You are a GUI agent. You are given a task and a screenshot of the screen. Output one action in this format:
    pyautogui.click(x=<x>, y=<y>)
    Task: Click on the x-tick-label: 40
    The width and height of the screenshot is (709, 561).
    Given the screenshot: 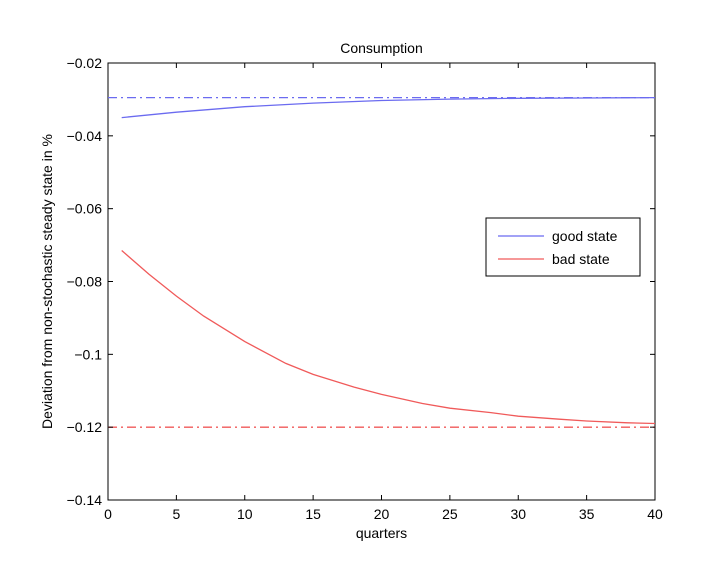 What is the action you would take?
    pyautogui.click(x=655, y=514)
    